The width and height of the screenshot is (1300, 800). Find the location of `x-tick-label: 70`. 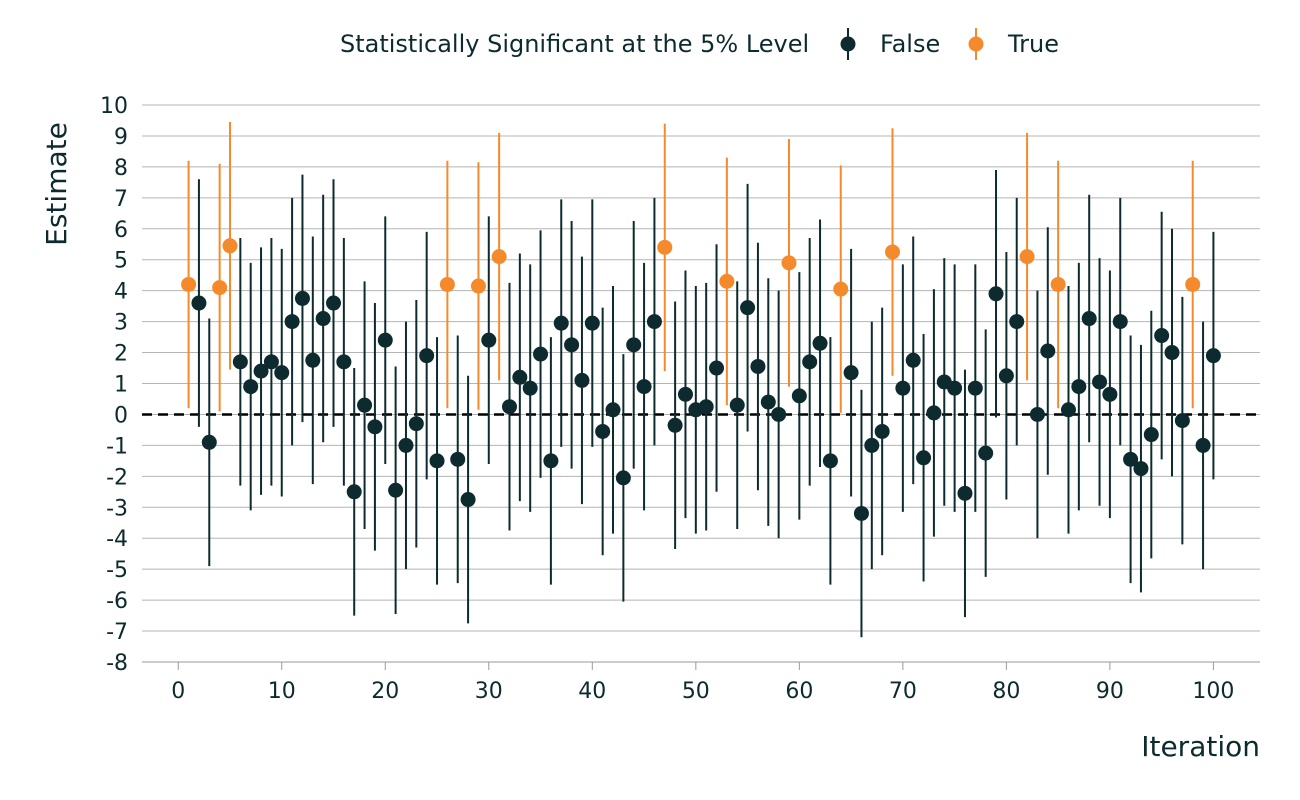

x-tick-label: 70 is located at coordinates (903, 691).